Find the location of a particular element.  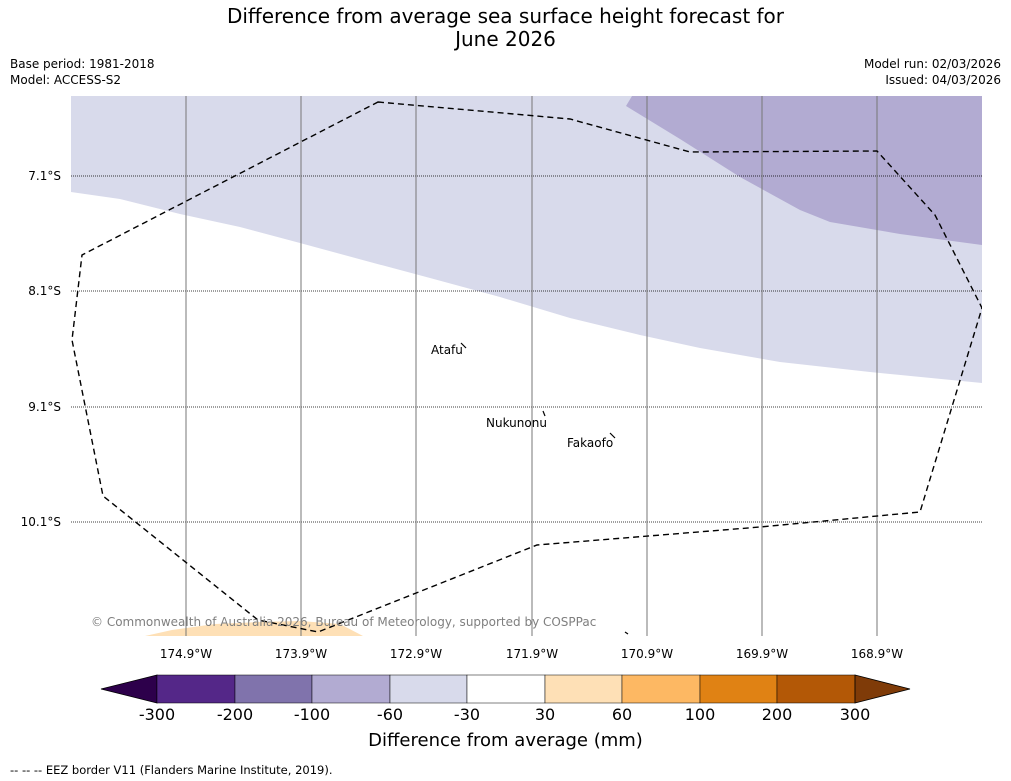

model-name: Model: ACCESS-S2 is located at coordinates (66, 80).